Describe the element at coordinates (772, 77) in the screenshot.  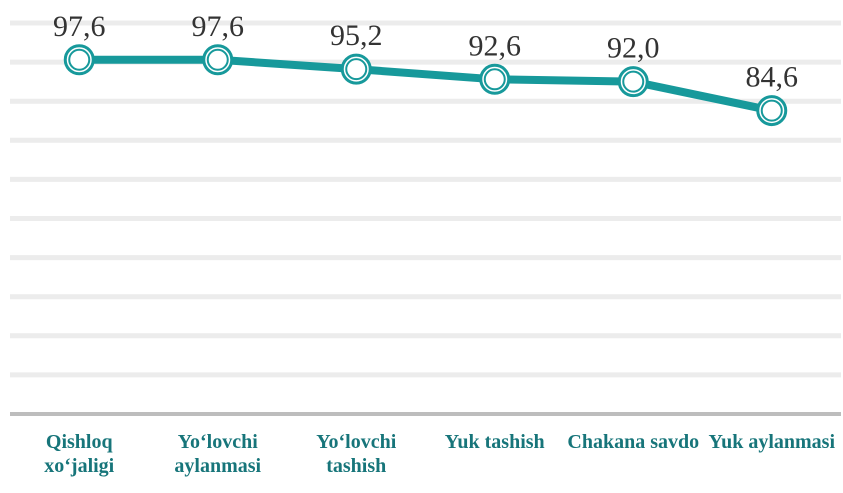
I see `data-label: 84,6` at that location.